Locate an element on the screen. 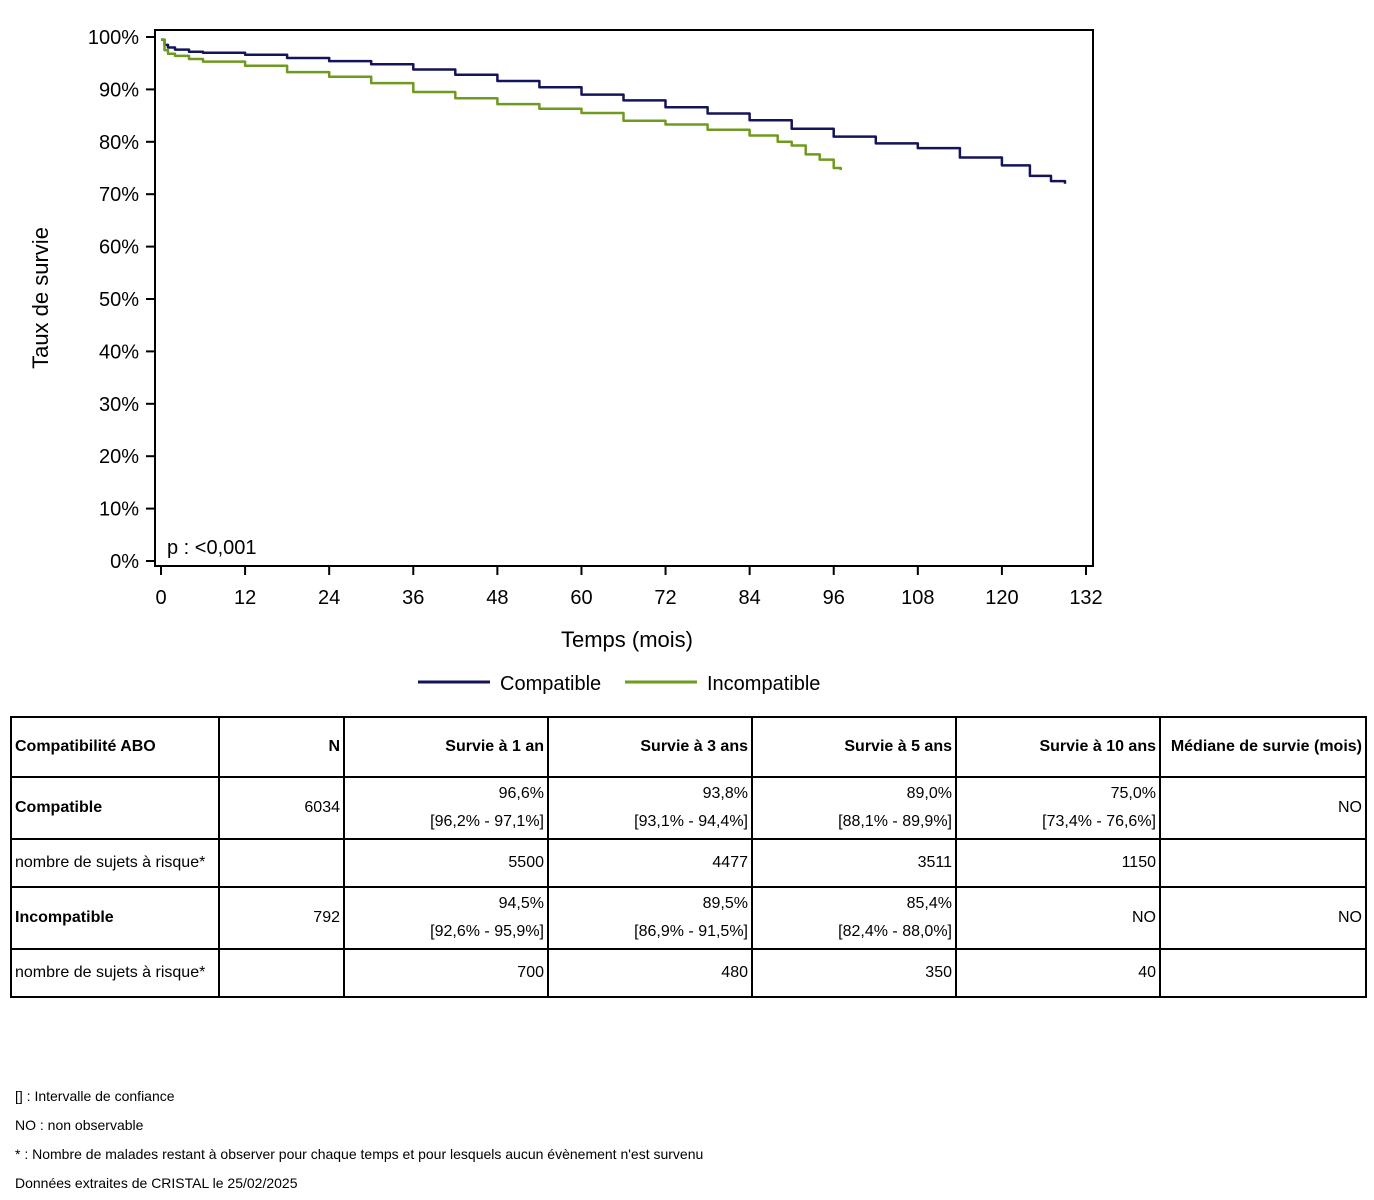 The height and width of the screenshot is (1200, 1374). y-tick-label: 0% is located at coordinates (124, 562).